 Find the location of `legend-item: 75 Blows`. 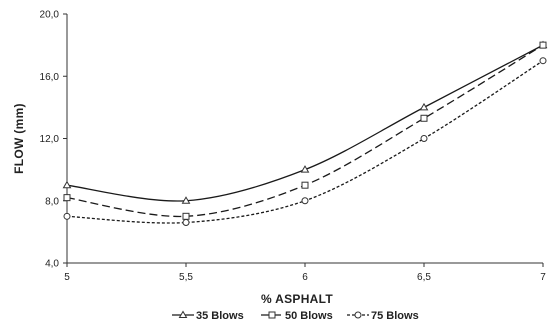

legend-item: 75 Blows is located at coordinates (383, 316).